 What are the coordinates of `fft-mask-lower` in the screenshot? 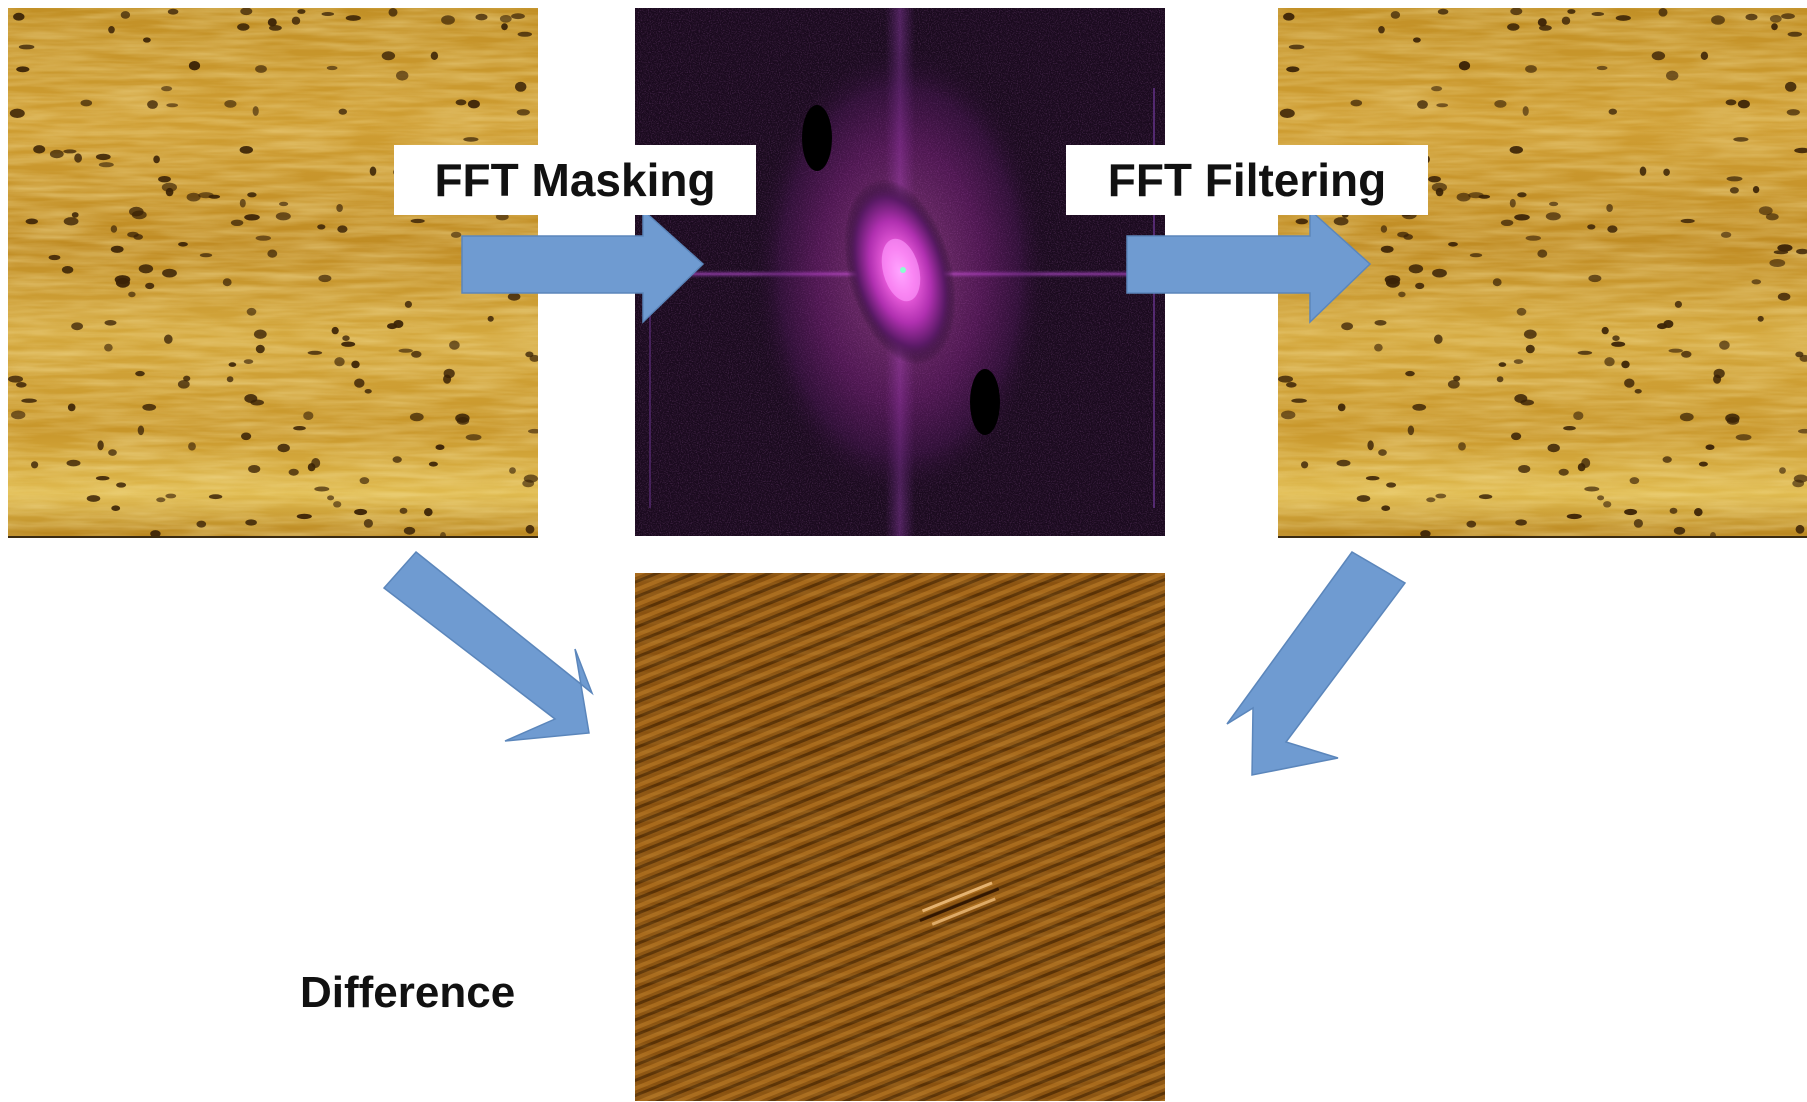 It's located at (985, 402).